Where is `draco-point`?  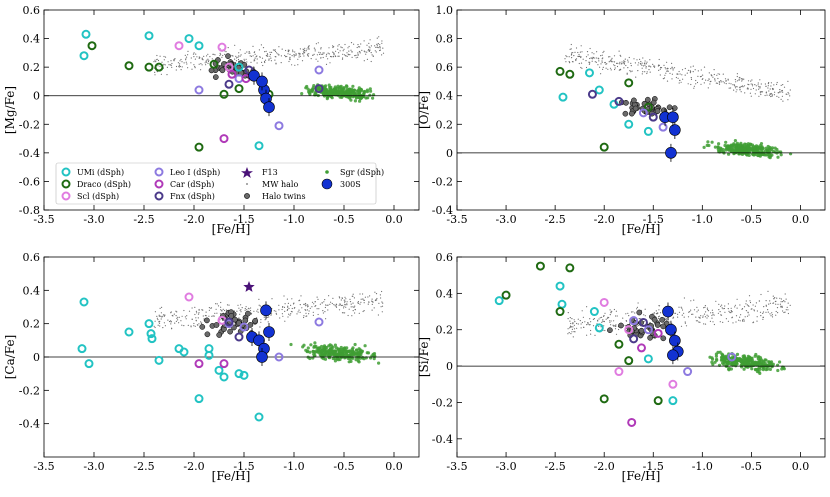 draco-point is located at coordinates (658, 401).